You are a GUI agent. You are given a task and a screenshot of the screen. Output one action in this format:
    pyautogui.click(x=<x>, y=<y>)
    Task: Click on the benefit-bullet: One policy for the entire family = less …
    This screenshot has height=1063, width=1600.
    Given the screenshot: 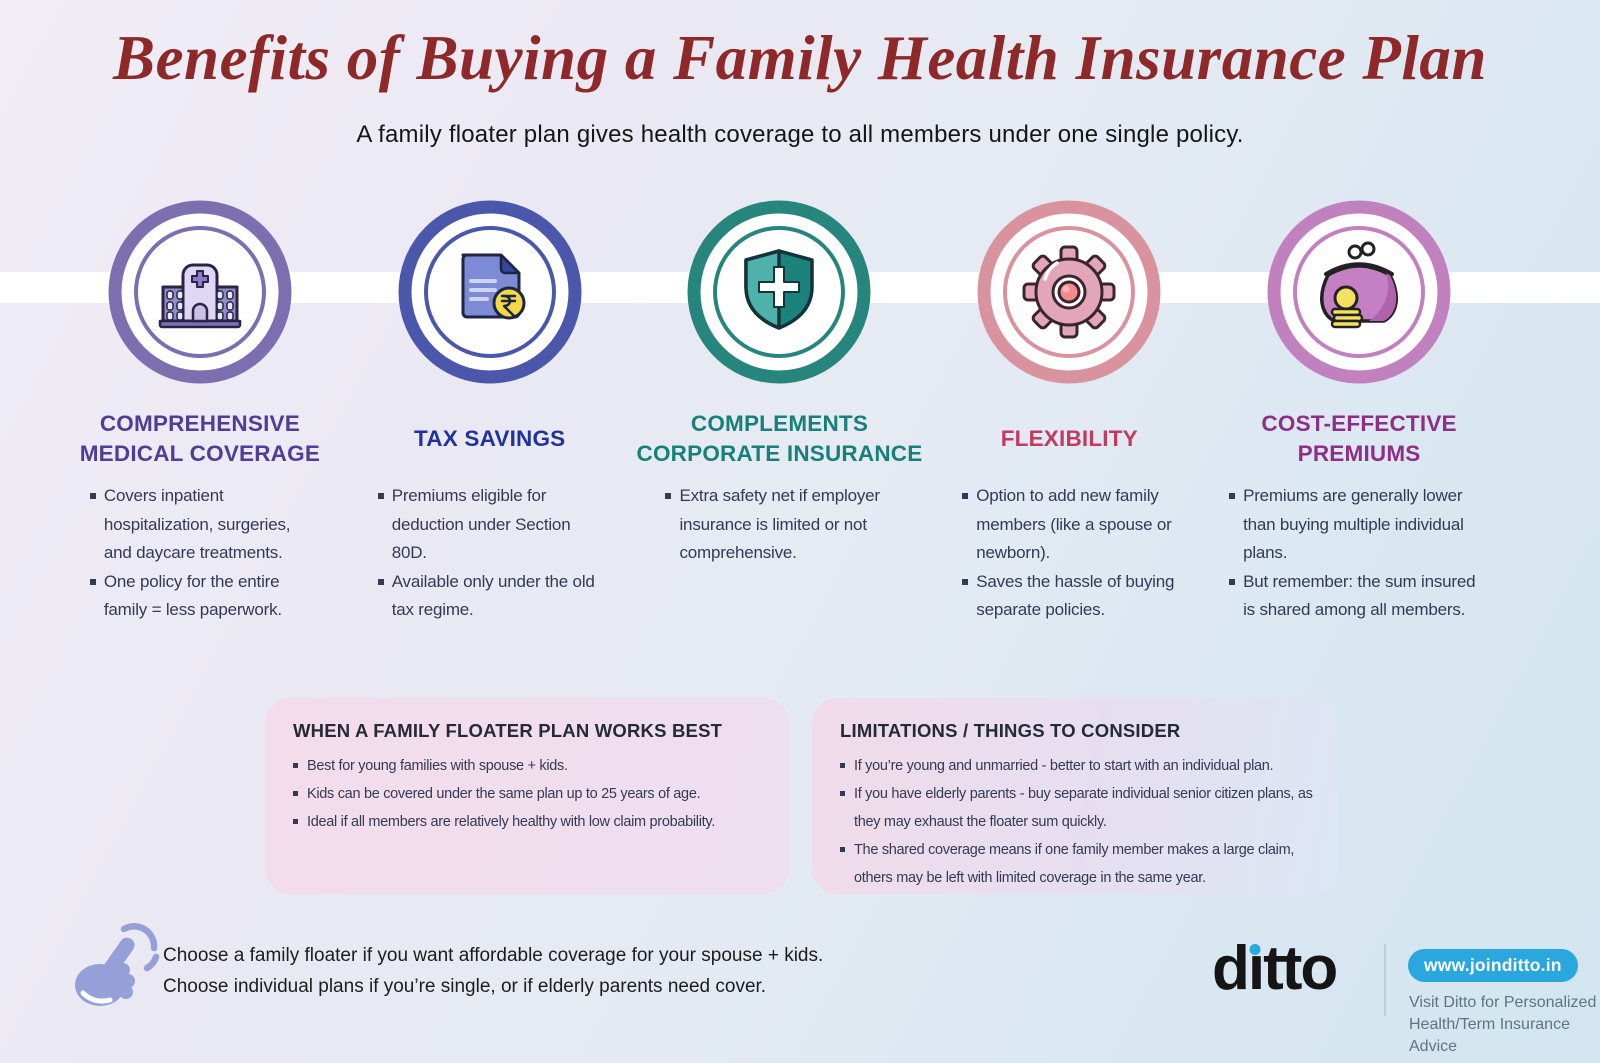 What is the action you would take?
    pyautogui.click(x=199, y=596)
    